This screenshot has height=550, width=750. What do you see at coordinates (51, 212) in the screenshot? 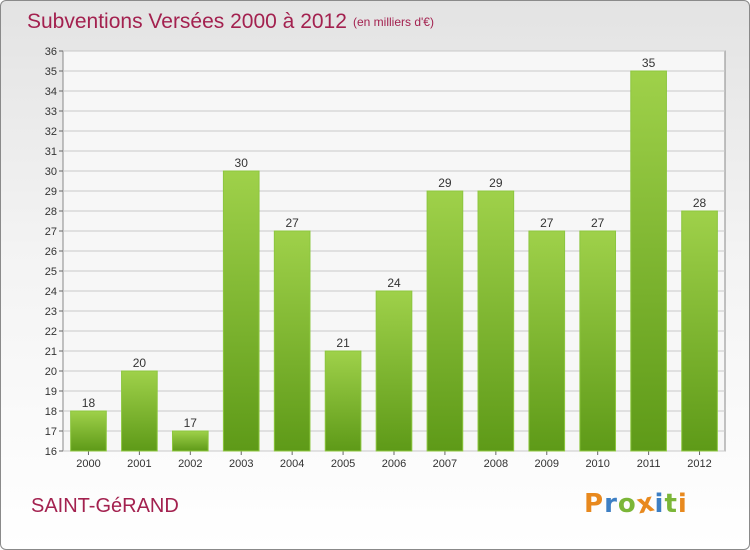
I see `y-tick-label: 28` at bounding box center [51, 212].